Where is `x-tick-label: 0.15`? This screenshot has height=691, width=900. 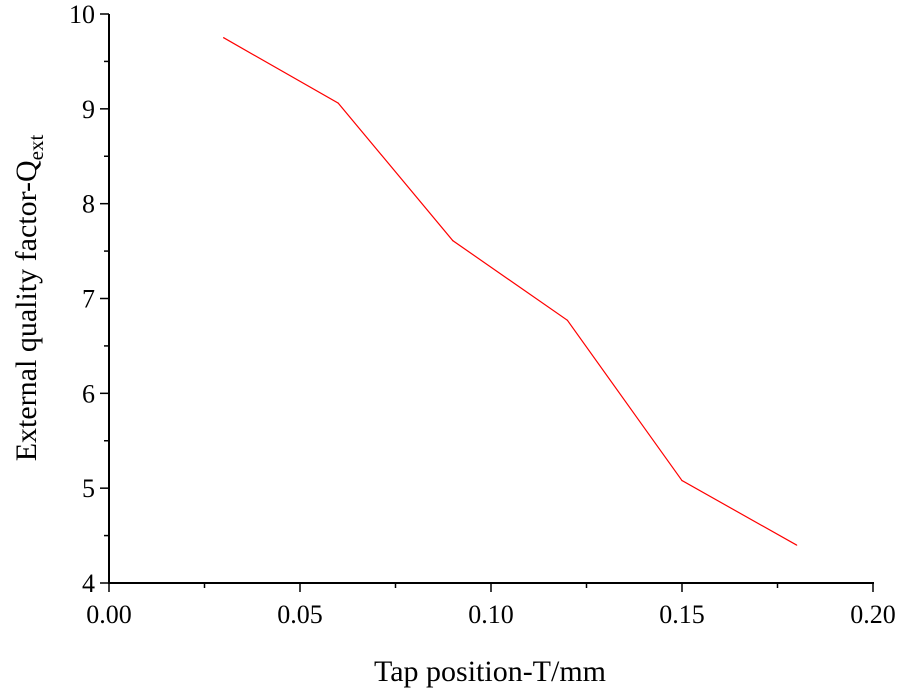
x-tick-label: 0.15 is located at coordinates (682, 614).